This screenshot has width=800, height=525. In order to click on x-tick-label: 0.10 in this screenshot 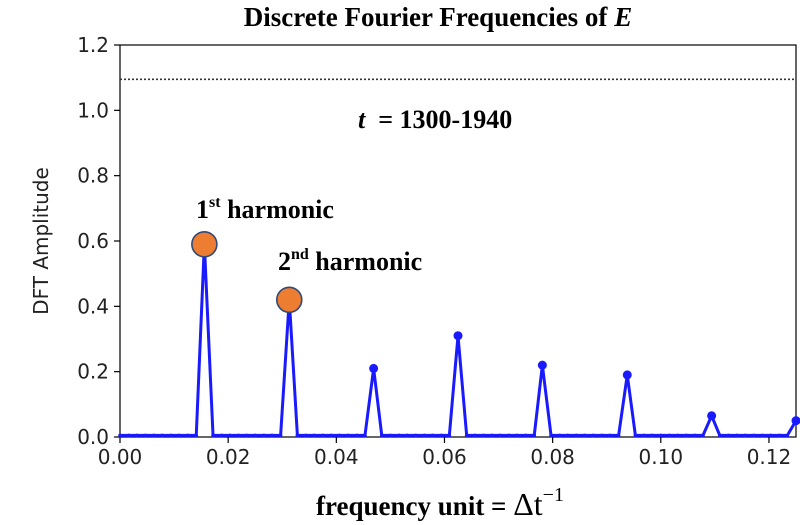, I will do `click(661, 457)`.